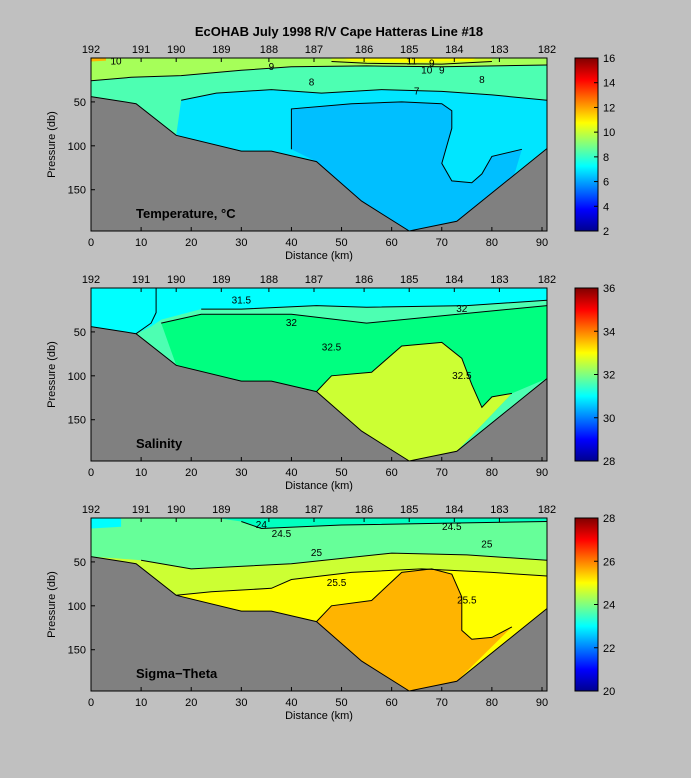 The width and height of the screenshot is (691, 778). Describe the element at coordinates (609, 133) in the screenshot. I see `colorbar-tick-label: 10` at that location.